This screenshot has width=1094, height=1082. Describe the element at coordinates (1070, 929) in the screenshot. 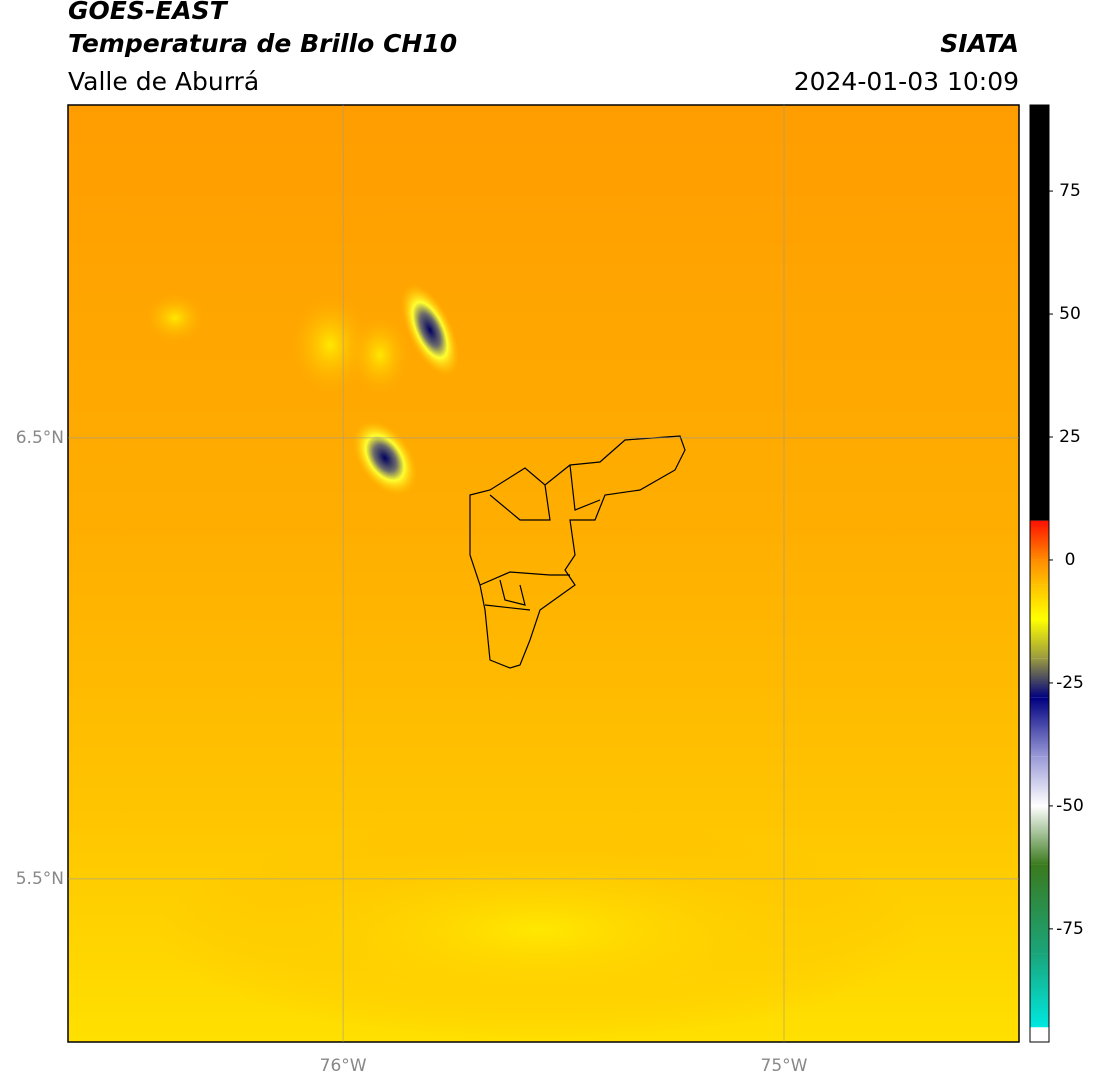

I see `colorbar-tick-label: -75` at that location.